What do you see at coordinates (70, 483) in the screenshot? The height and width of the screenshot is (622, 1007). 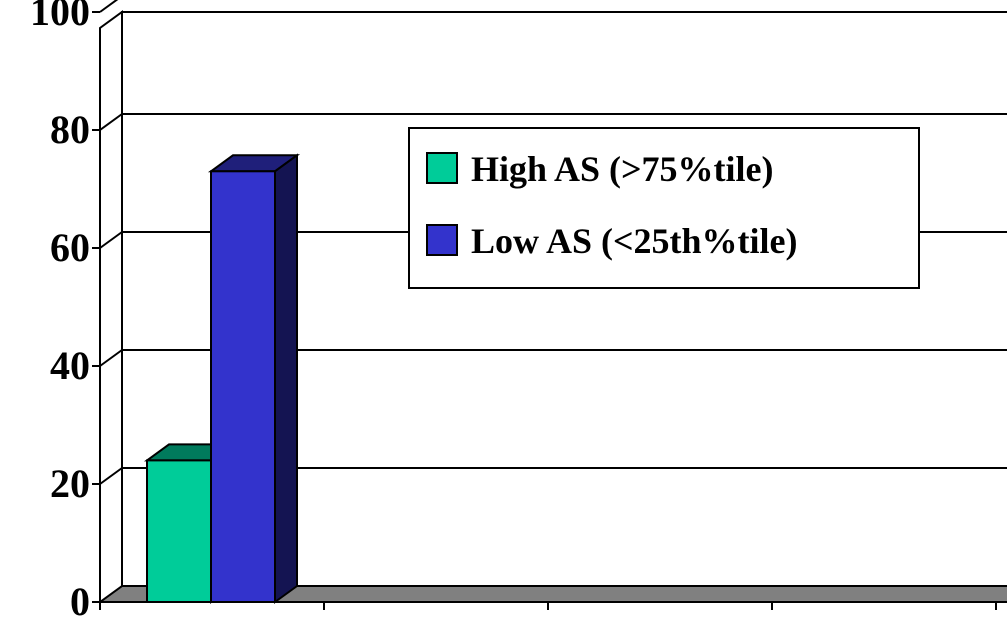 I see `y-tick-label: 20` at bounding box center [70, 483].